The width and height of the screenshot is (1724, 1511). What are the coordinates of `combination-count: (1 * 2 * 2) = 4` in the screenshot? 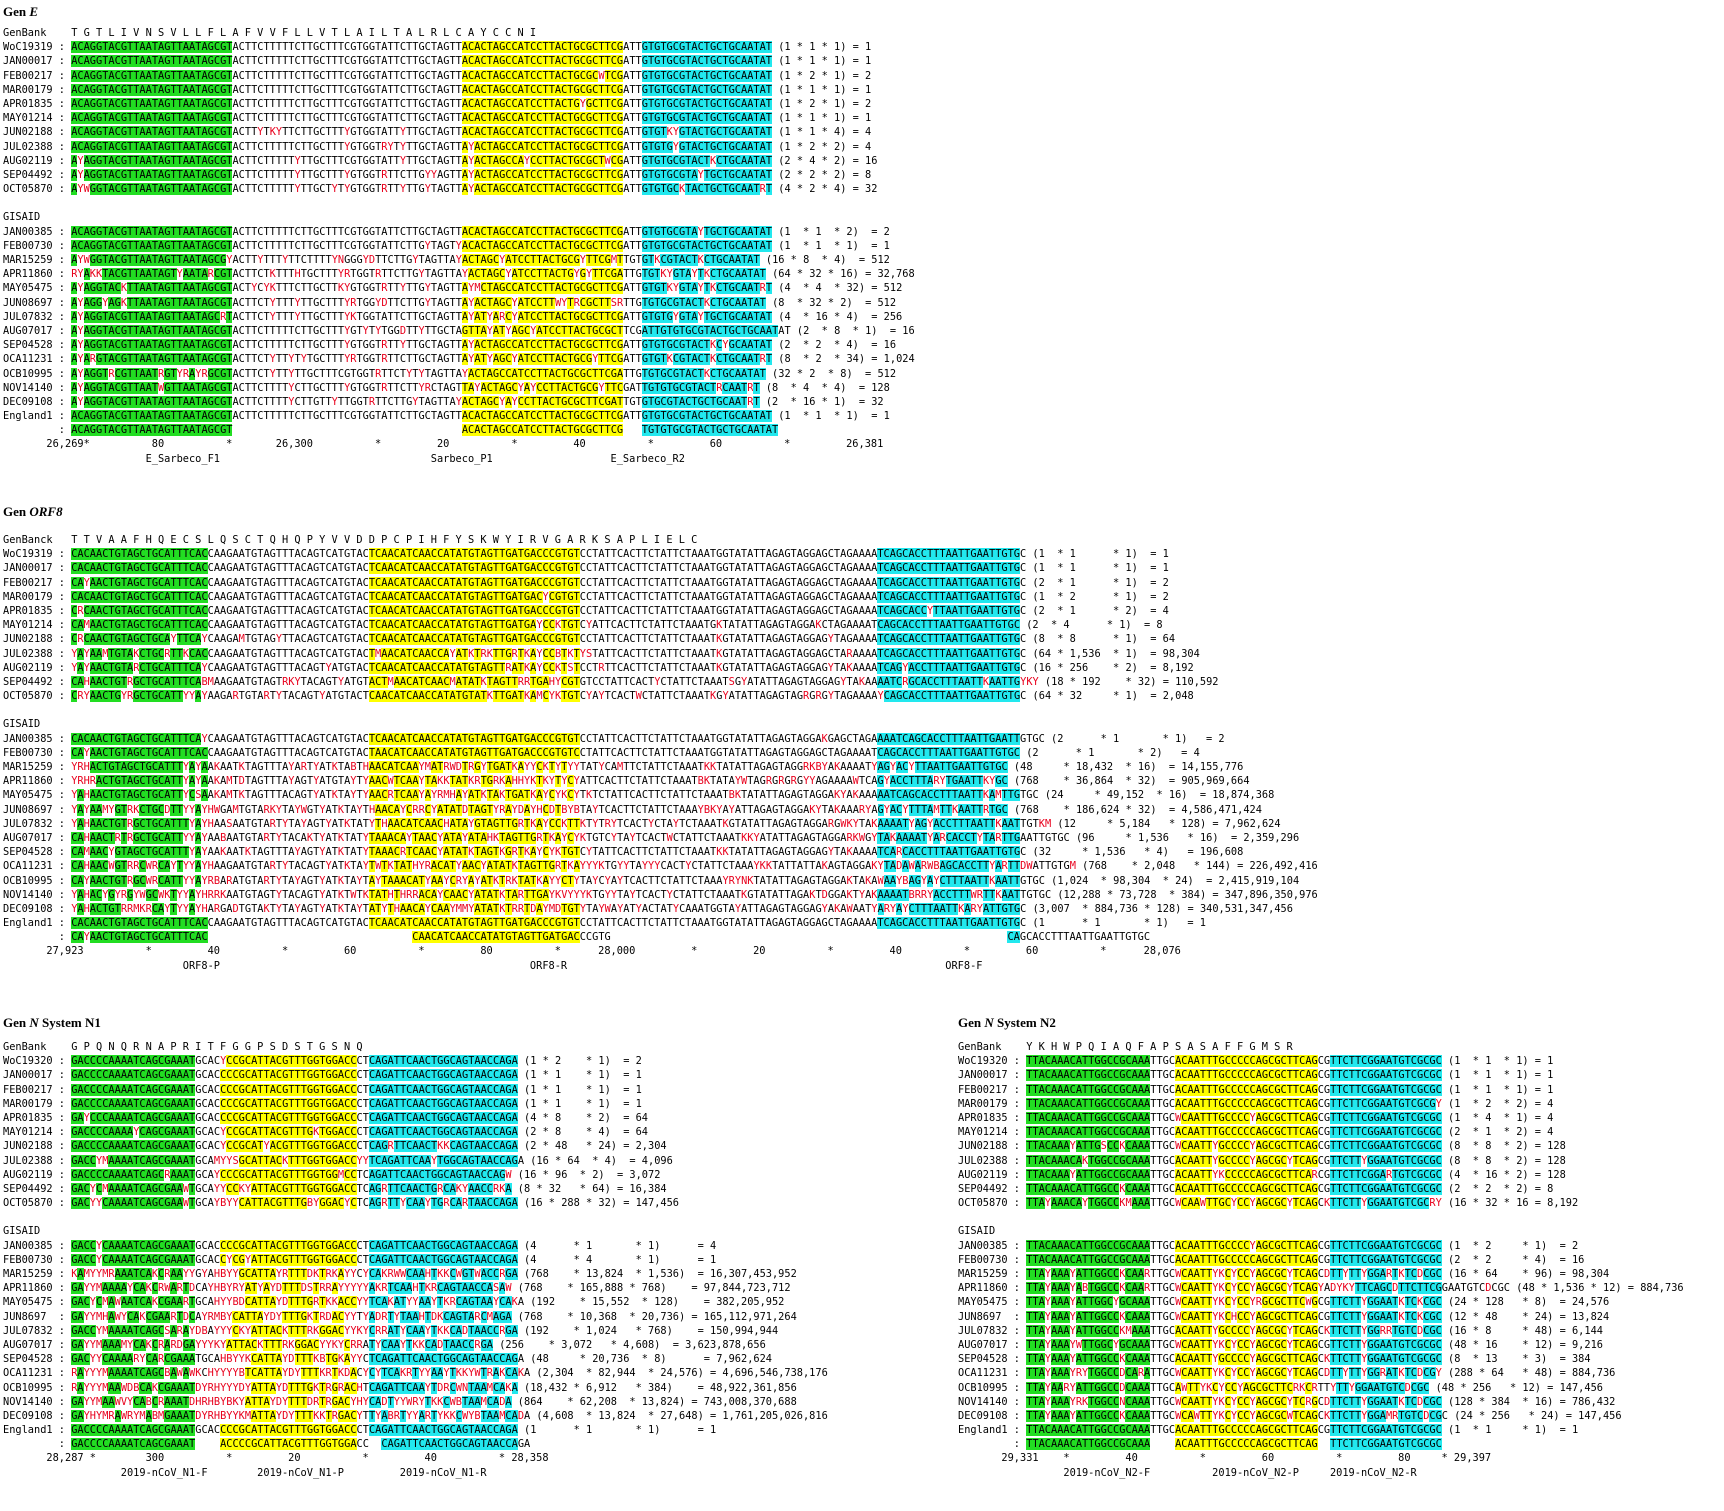 It's located at (822, 146).